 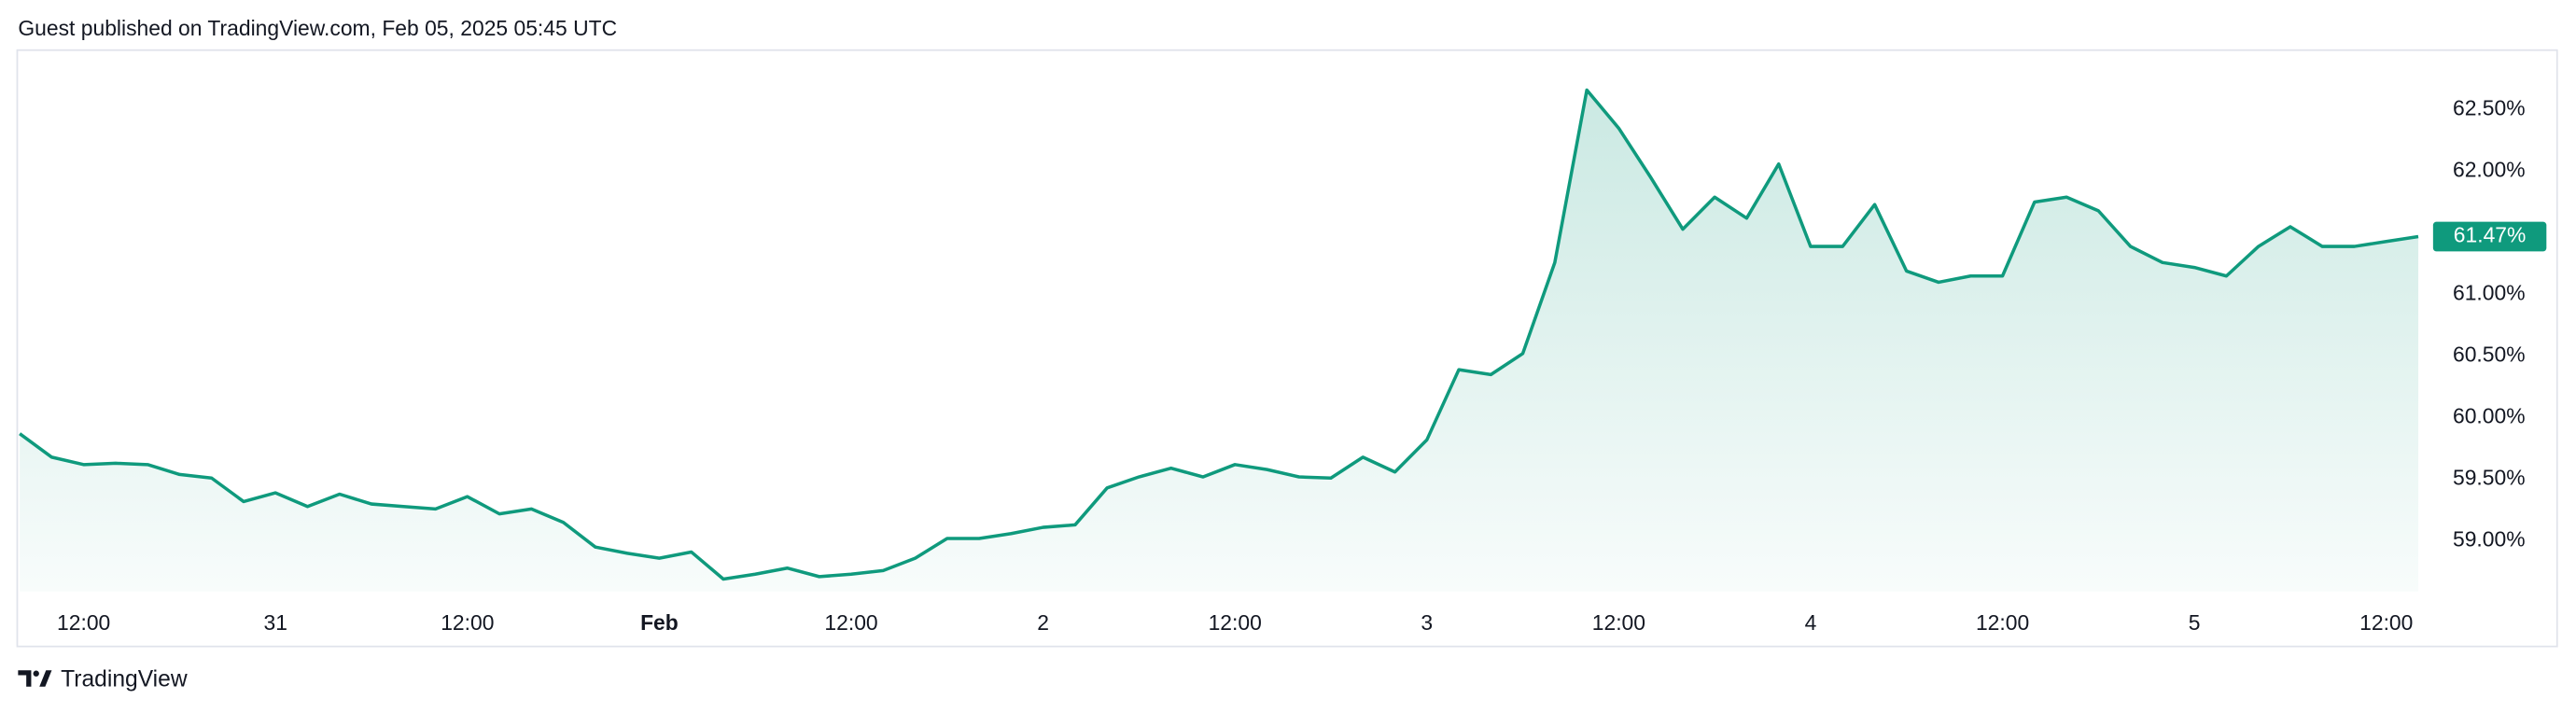 I want to click on logo, so click(x=35, y=679).